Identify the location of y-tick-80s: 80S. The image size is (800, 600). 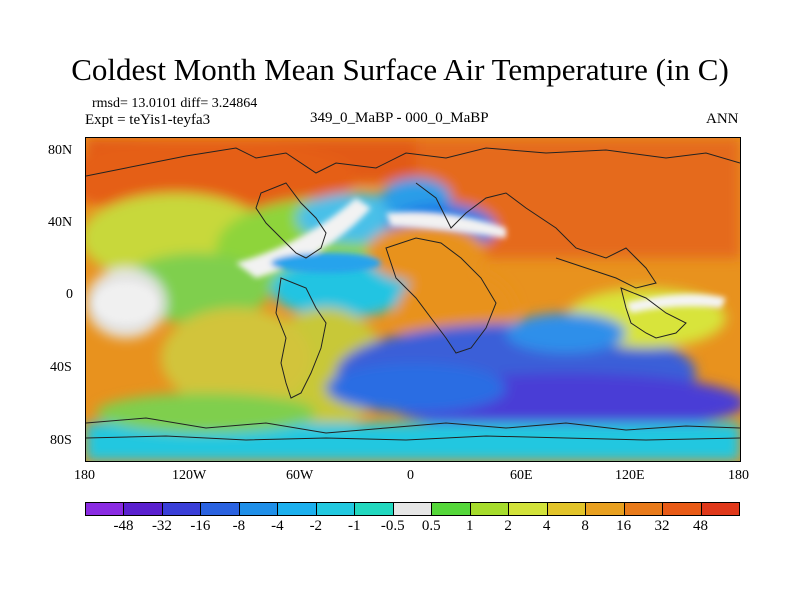
(61, 440).